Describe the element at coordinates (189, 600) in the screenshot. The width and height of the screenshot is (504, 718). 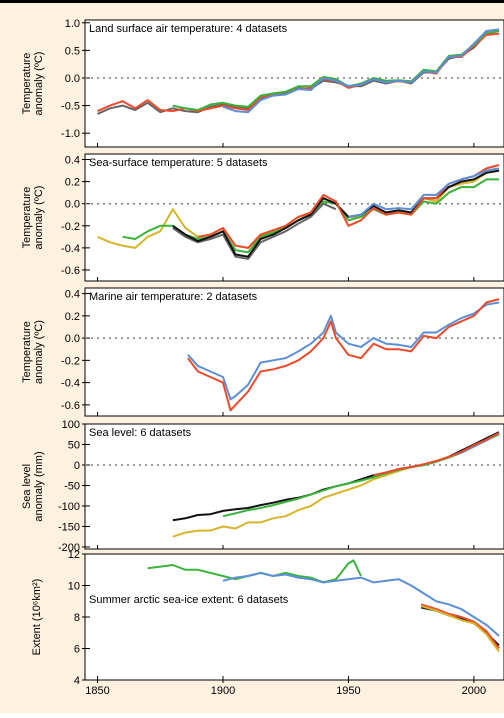
I see `panel-title: Summer arctic sea-ice extent: 6 datasets` at that location.